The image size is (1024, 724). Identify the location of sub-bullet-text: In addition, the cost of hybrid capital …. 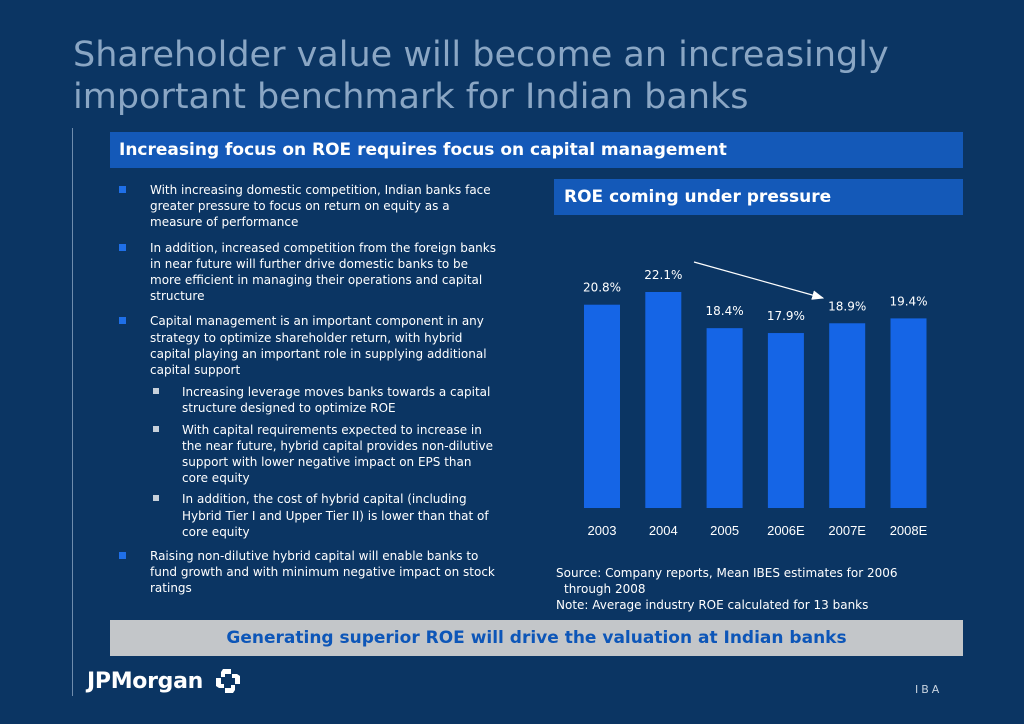
(335, 515).